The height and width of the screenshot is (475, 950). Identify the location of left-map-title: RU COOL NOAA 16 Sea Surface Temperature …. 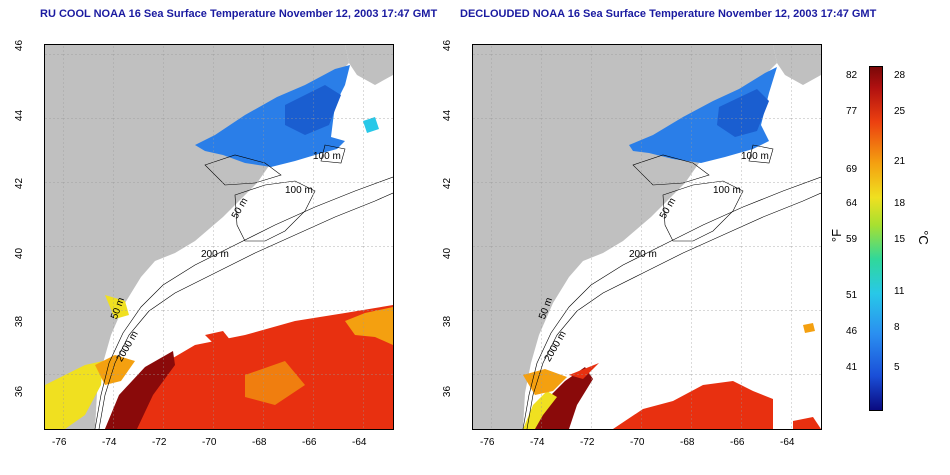
(239, 14).